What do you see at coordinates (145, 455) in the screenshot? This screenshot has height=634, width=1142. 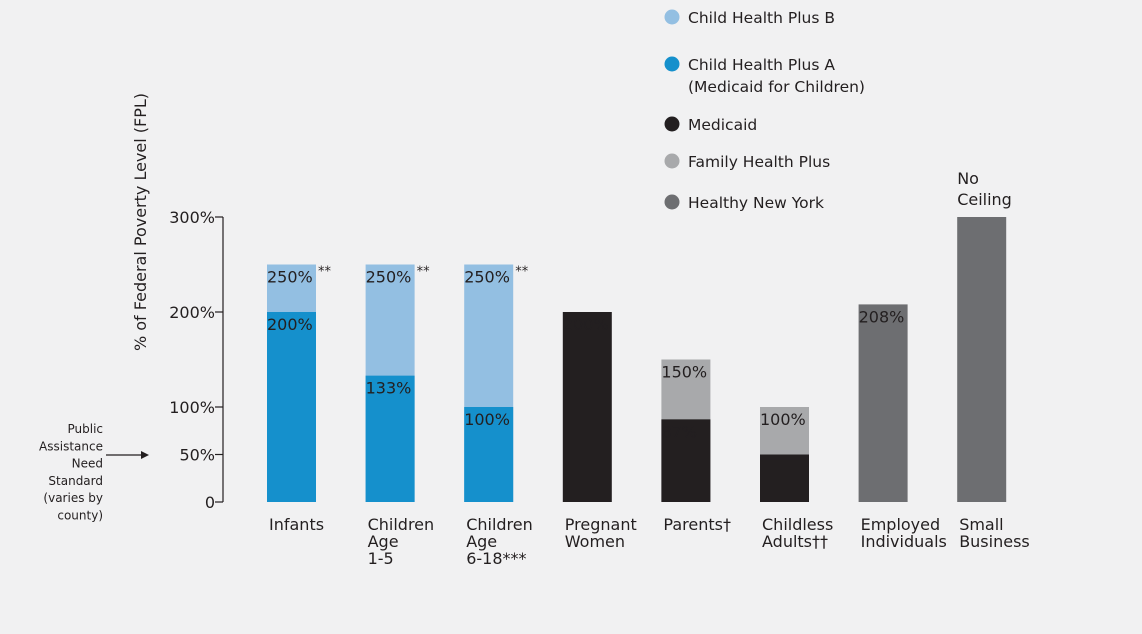 I see `annotation-arrowhead` at bounding box center [145, 455].